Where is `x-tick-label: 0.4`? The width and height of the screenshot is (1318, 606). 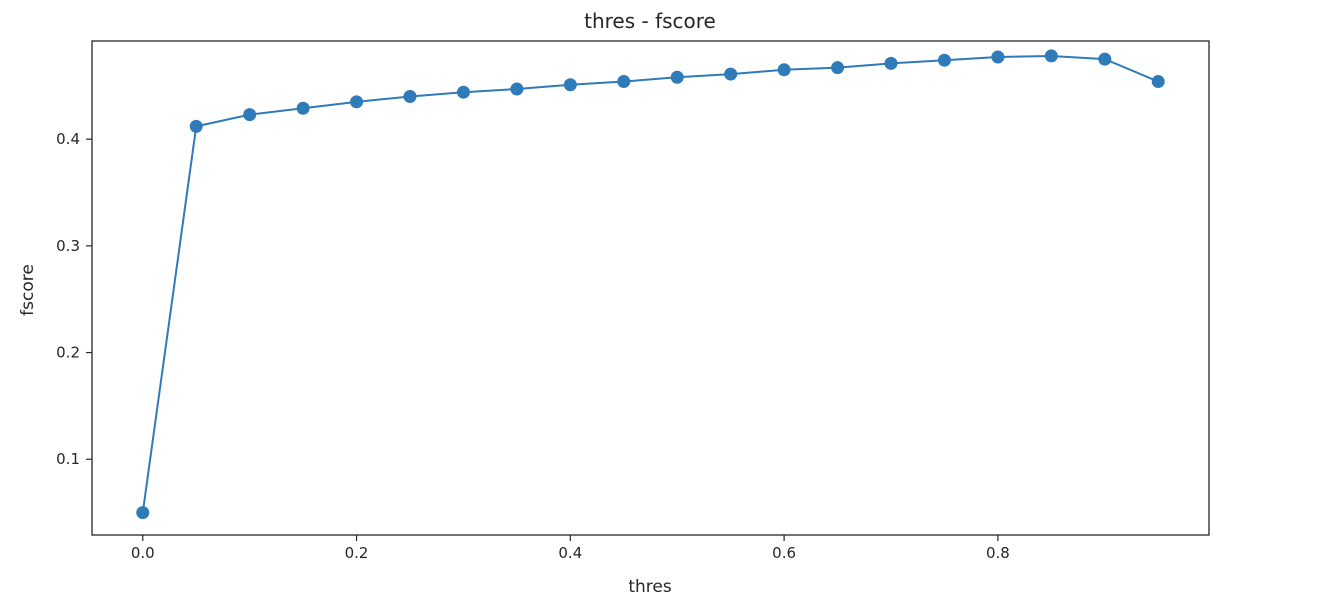
x-tick-label: 0.4 is located at coordinates (570, 553).